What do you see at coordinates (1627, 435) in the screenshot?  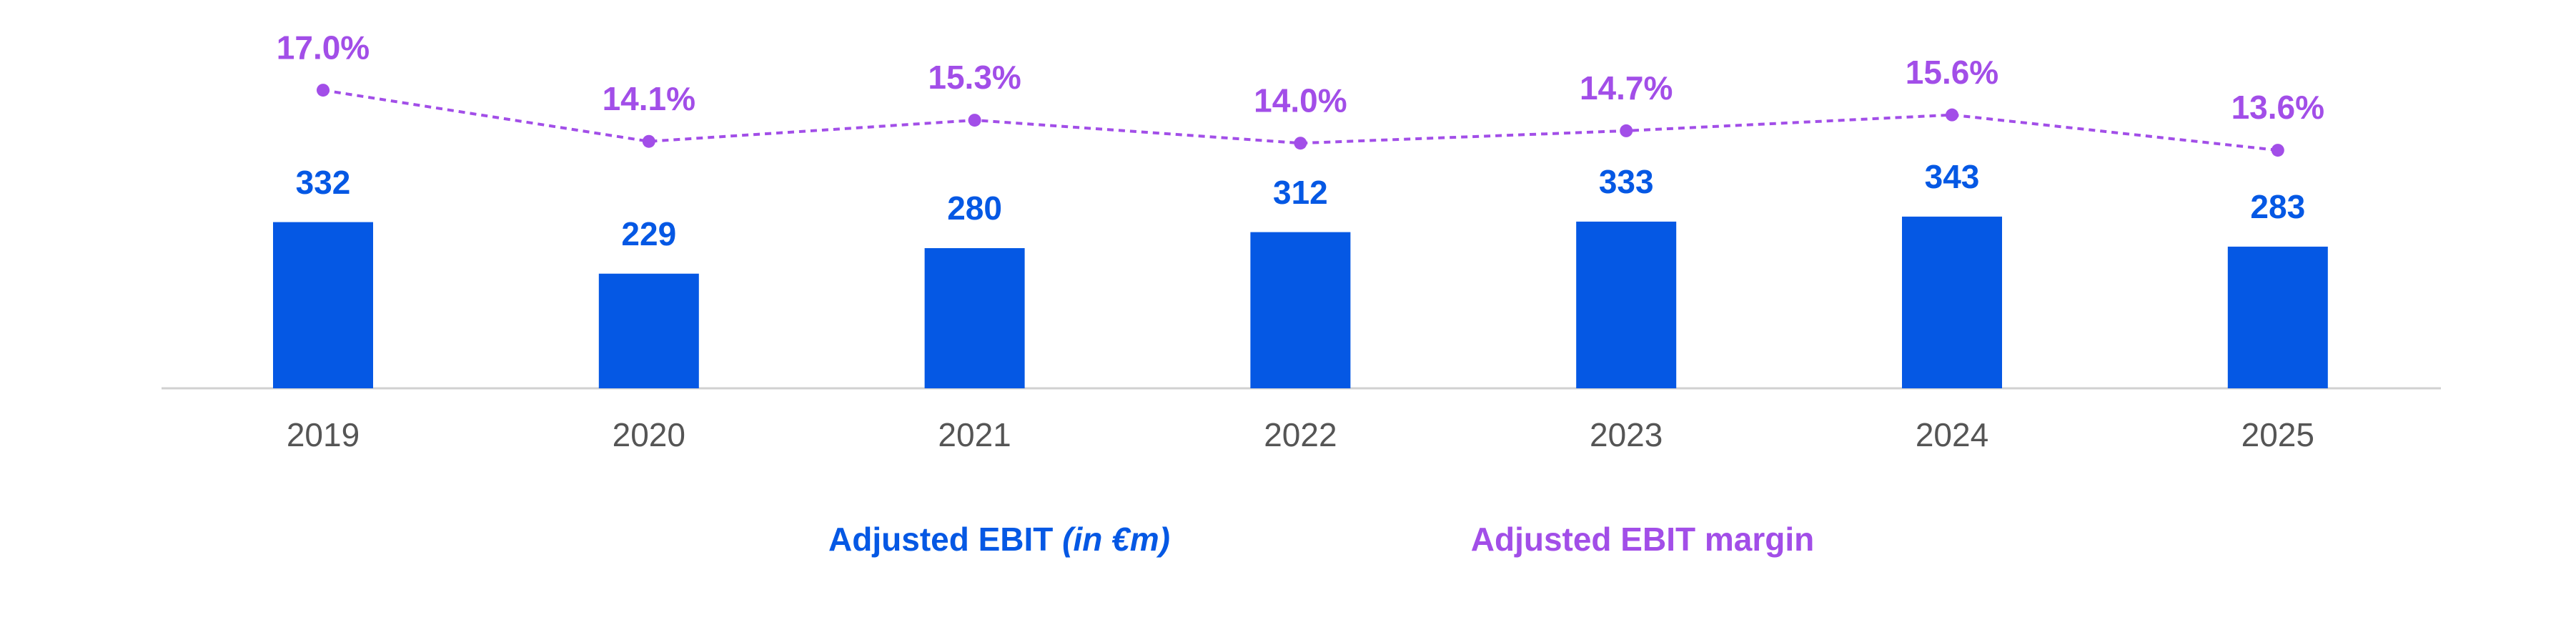 I see `x-tick-label: 2023` at bounding box center [1627, 435].